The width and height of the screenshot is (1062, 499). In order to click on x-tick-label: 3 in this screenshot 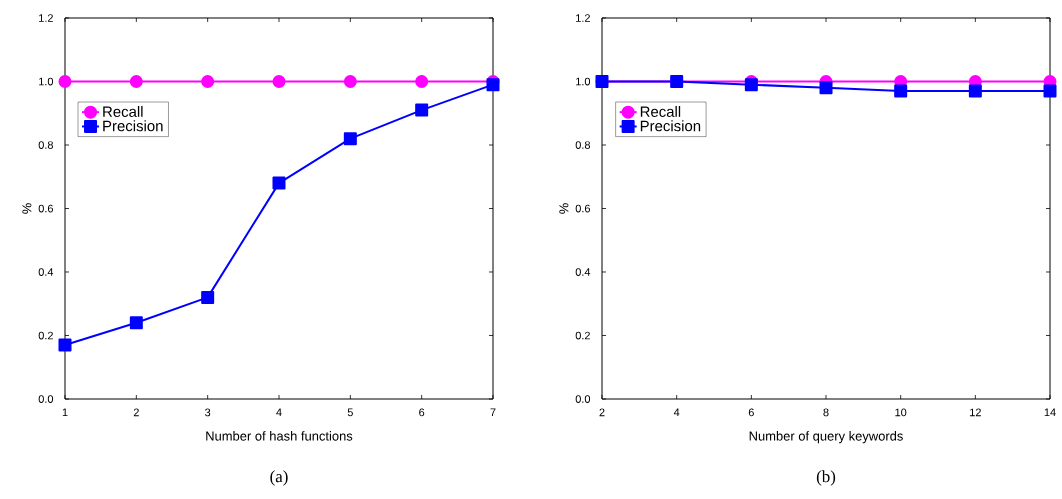, I will do `click(208, 412)`.